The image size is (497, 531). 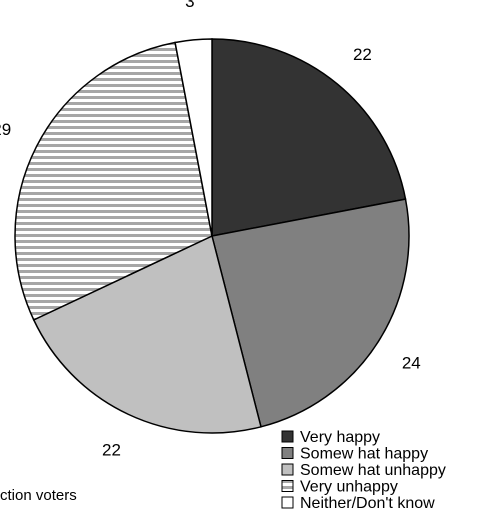 I want to click on legend-item-very-happy: Very happy, so click(x=330, y=437).